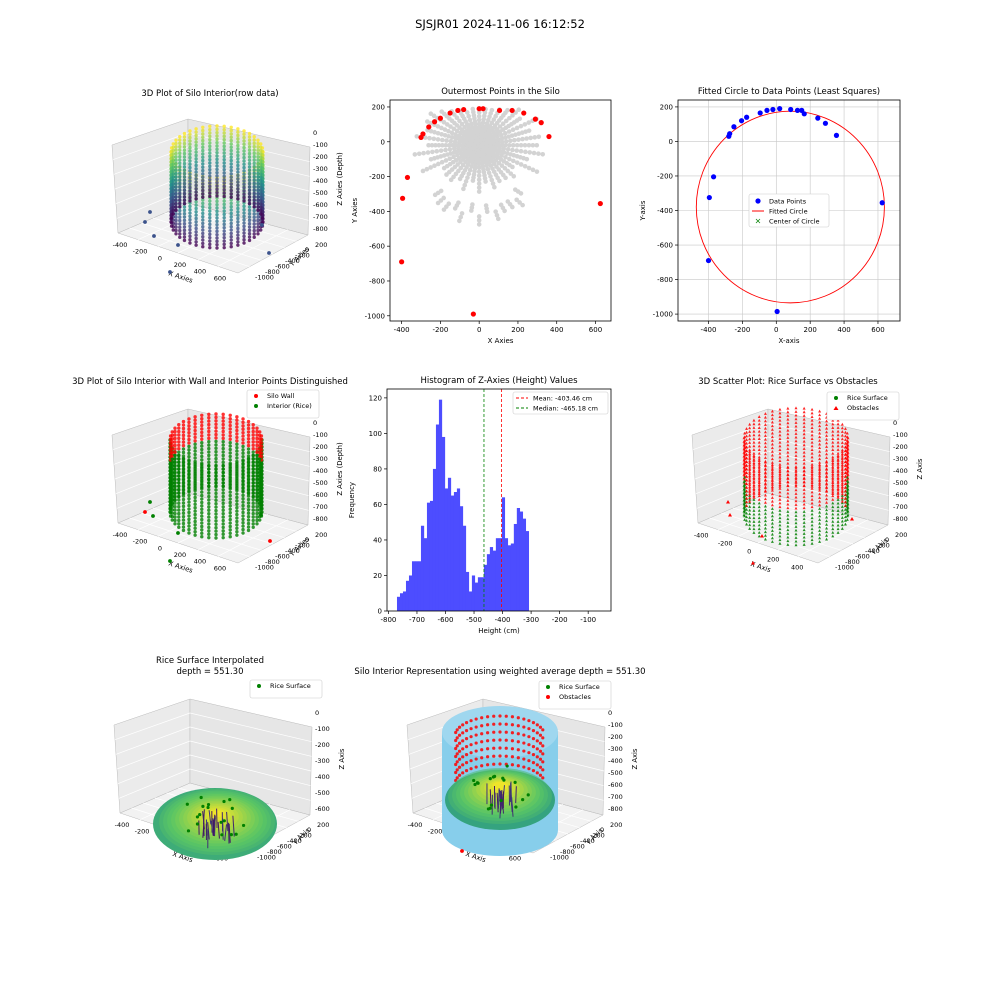  What do you see at coordinates (160, 258) in the screenshot?
I see `x-tick-label: 0` at bounding box center [160, 258].